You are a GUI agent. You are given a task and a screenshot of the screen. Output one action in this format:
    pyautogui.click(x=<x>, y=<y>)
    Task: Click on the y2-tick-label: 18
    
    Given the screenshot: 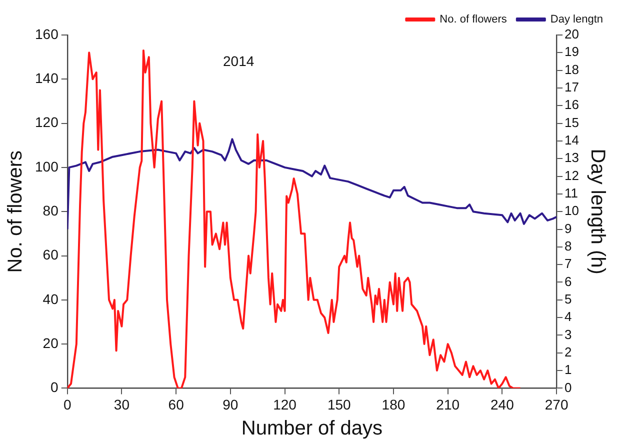 What is the action you would take?
    pyautogui.click(x=572, y=69)
    